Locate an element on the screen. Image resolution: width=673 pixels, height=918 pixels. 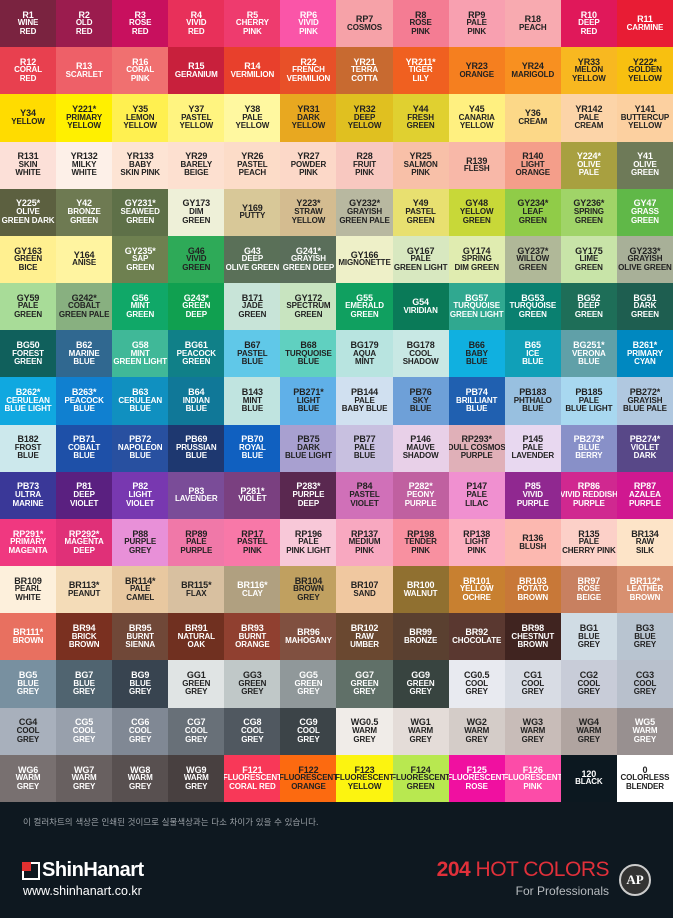
swatch-code: BR103 is located at coordinates (533, 580).